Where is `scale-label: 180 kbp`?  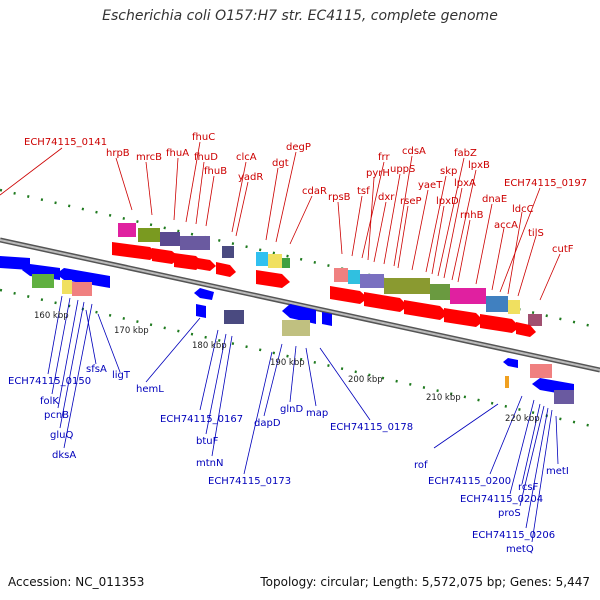
scale-label: 180 kbp is located at coordinates (209, 346).